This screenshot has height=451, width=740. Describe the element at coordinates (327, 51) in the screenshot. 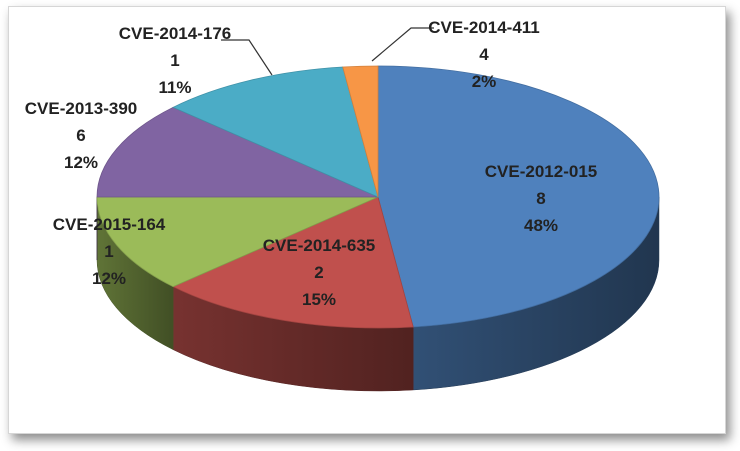

I see `leader-lines` at that location.